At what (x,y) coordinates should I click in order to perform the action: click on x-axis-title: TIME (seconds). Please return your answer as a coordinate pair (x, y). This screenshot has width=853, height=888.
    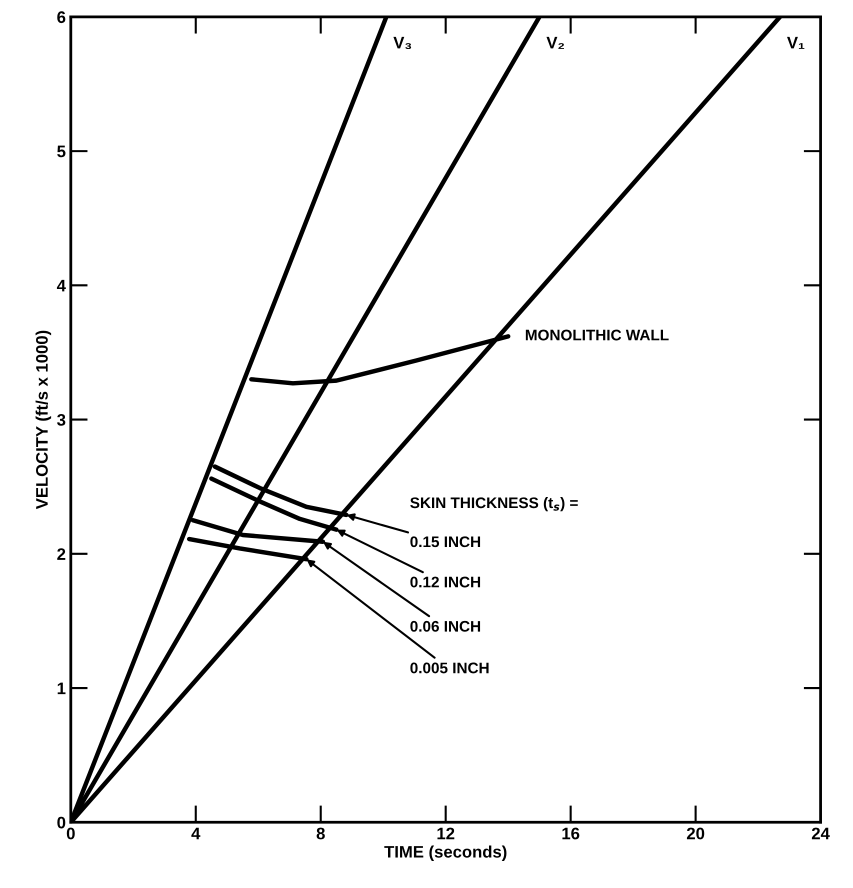
    Looking at the image, I should click on (445, 853).